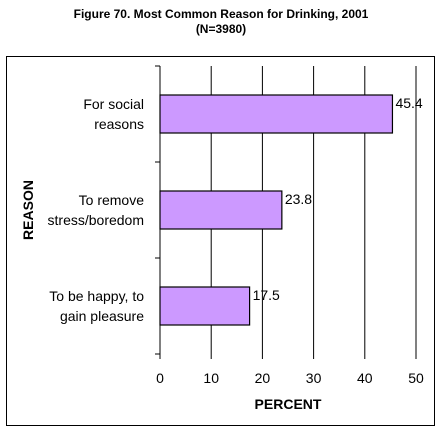 The image size is (442, 433). What do you see at coordinates (416, 378) in the screenshot?
I see `x-tick-label-50: 50` at bounding box center [416, 378].